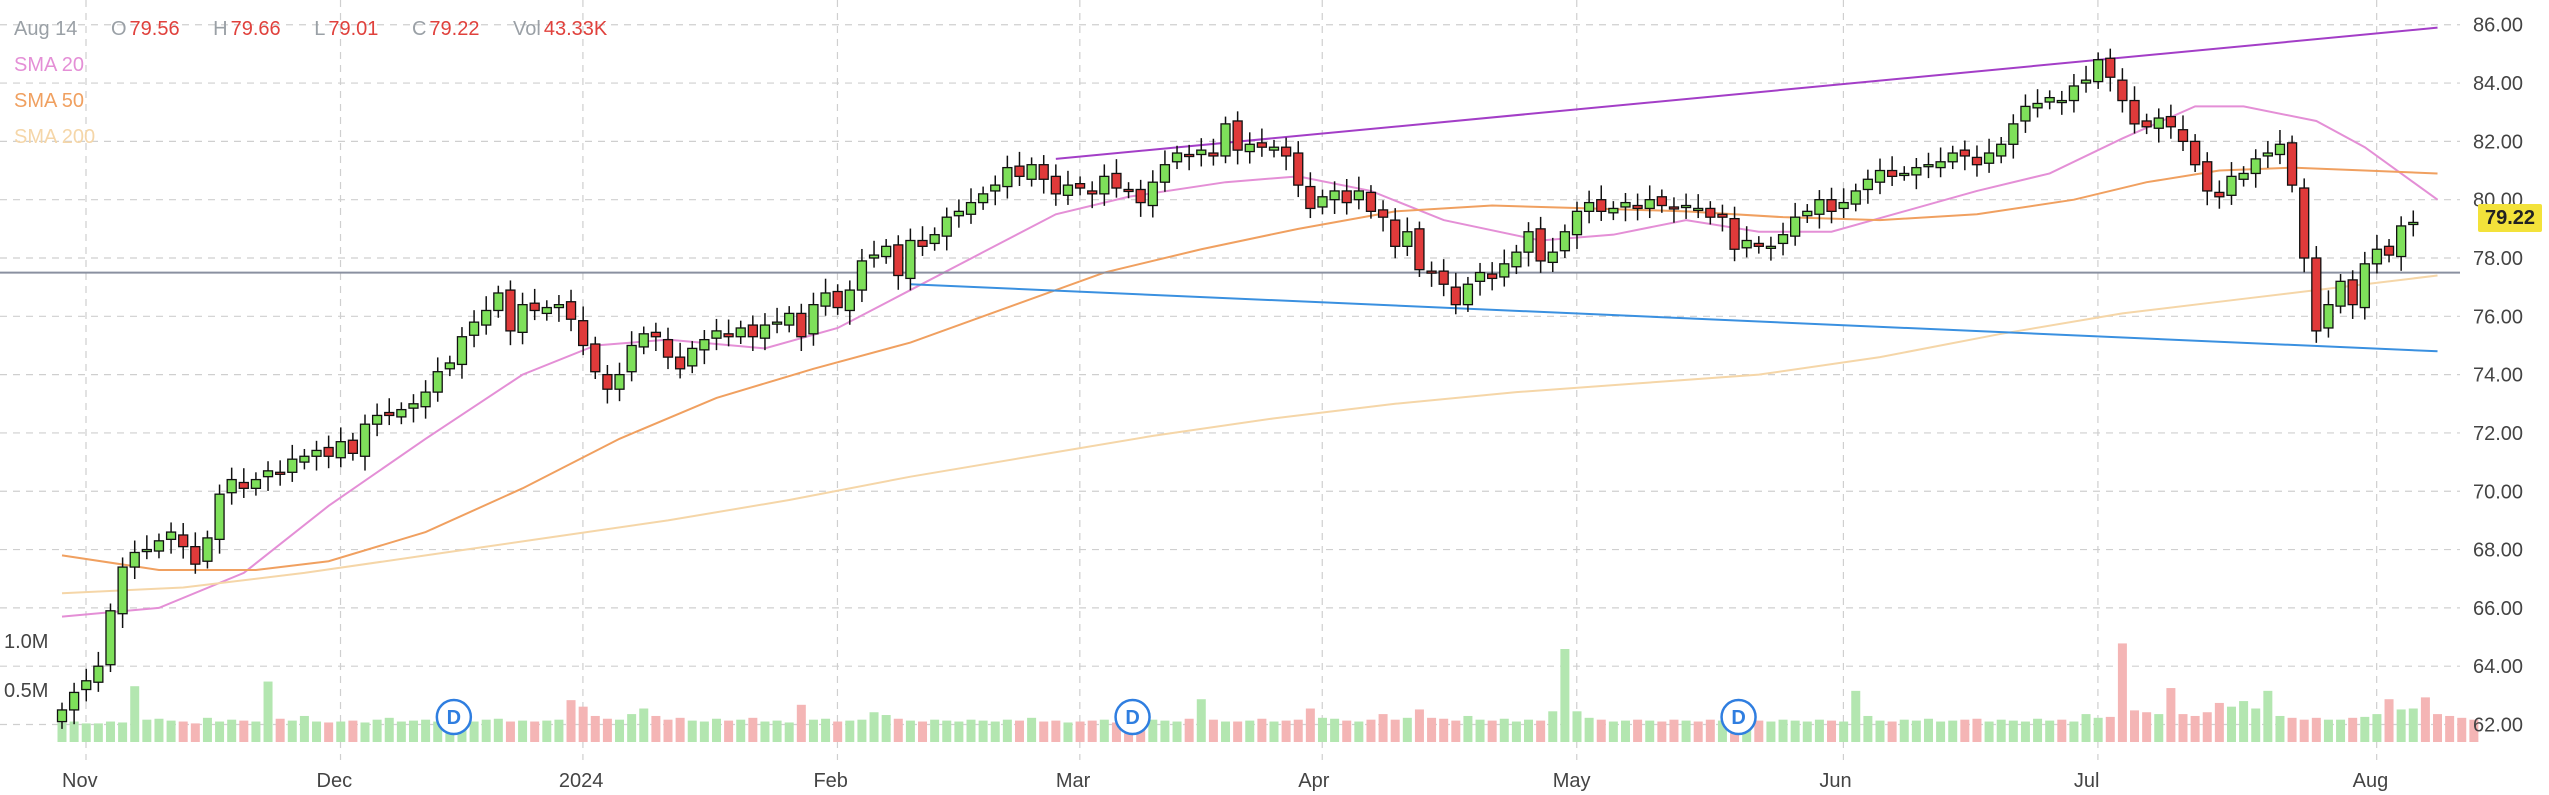 The width and height of the screenshot is (2549, 795). Describe the element at coordinates (55, 137) in the screenshot. I see `legend-sma-200: SMA 200` at that location.